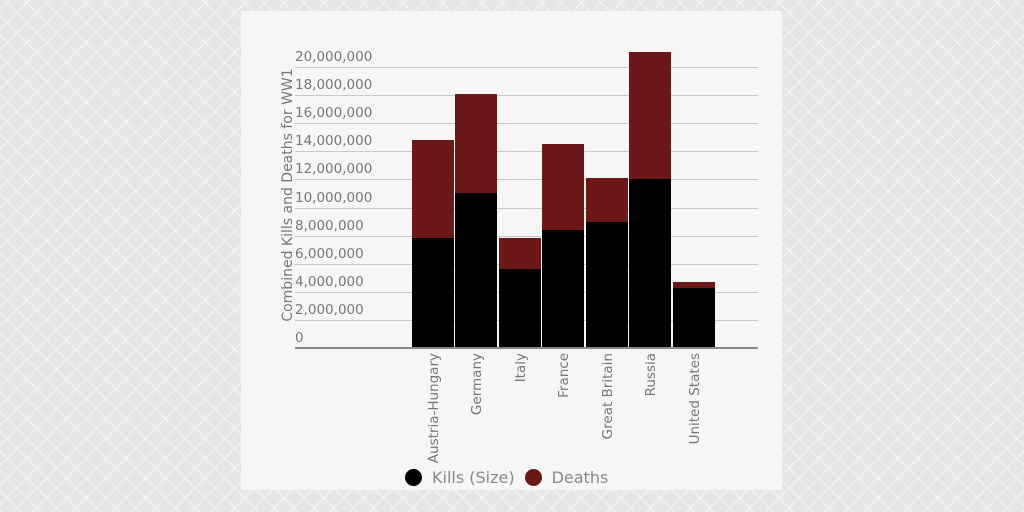 The image size is (1024, 512). I want to click on bar-germany, so click(476, 220).